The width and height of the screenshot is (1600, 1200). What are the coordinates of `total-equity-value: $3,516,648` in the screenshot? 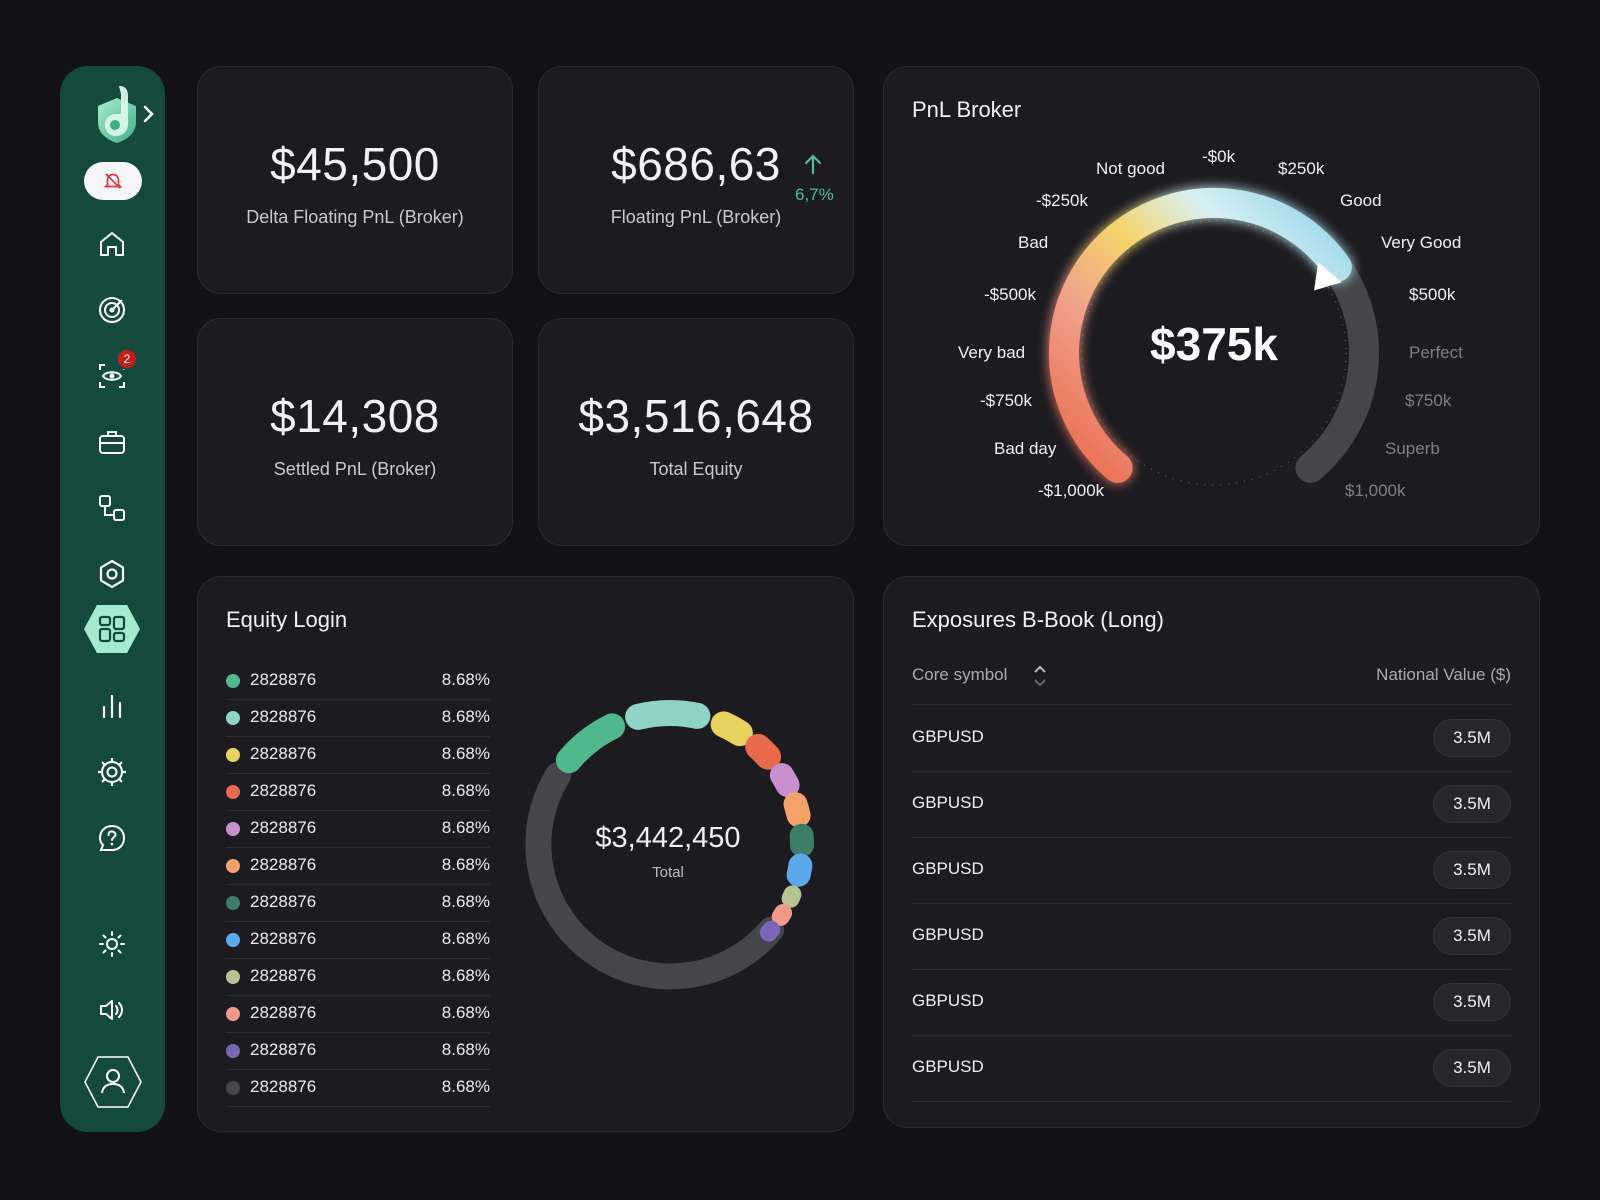 It's located at (696, 416).